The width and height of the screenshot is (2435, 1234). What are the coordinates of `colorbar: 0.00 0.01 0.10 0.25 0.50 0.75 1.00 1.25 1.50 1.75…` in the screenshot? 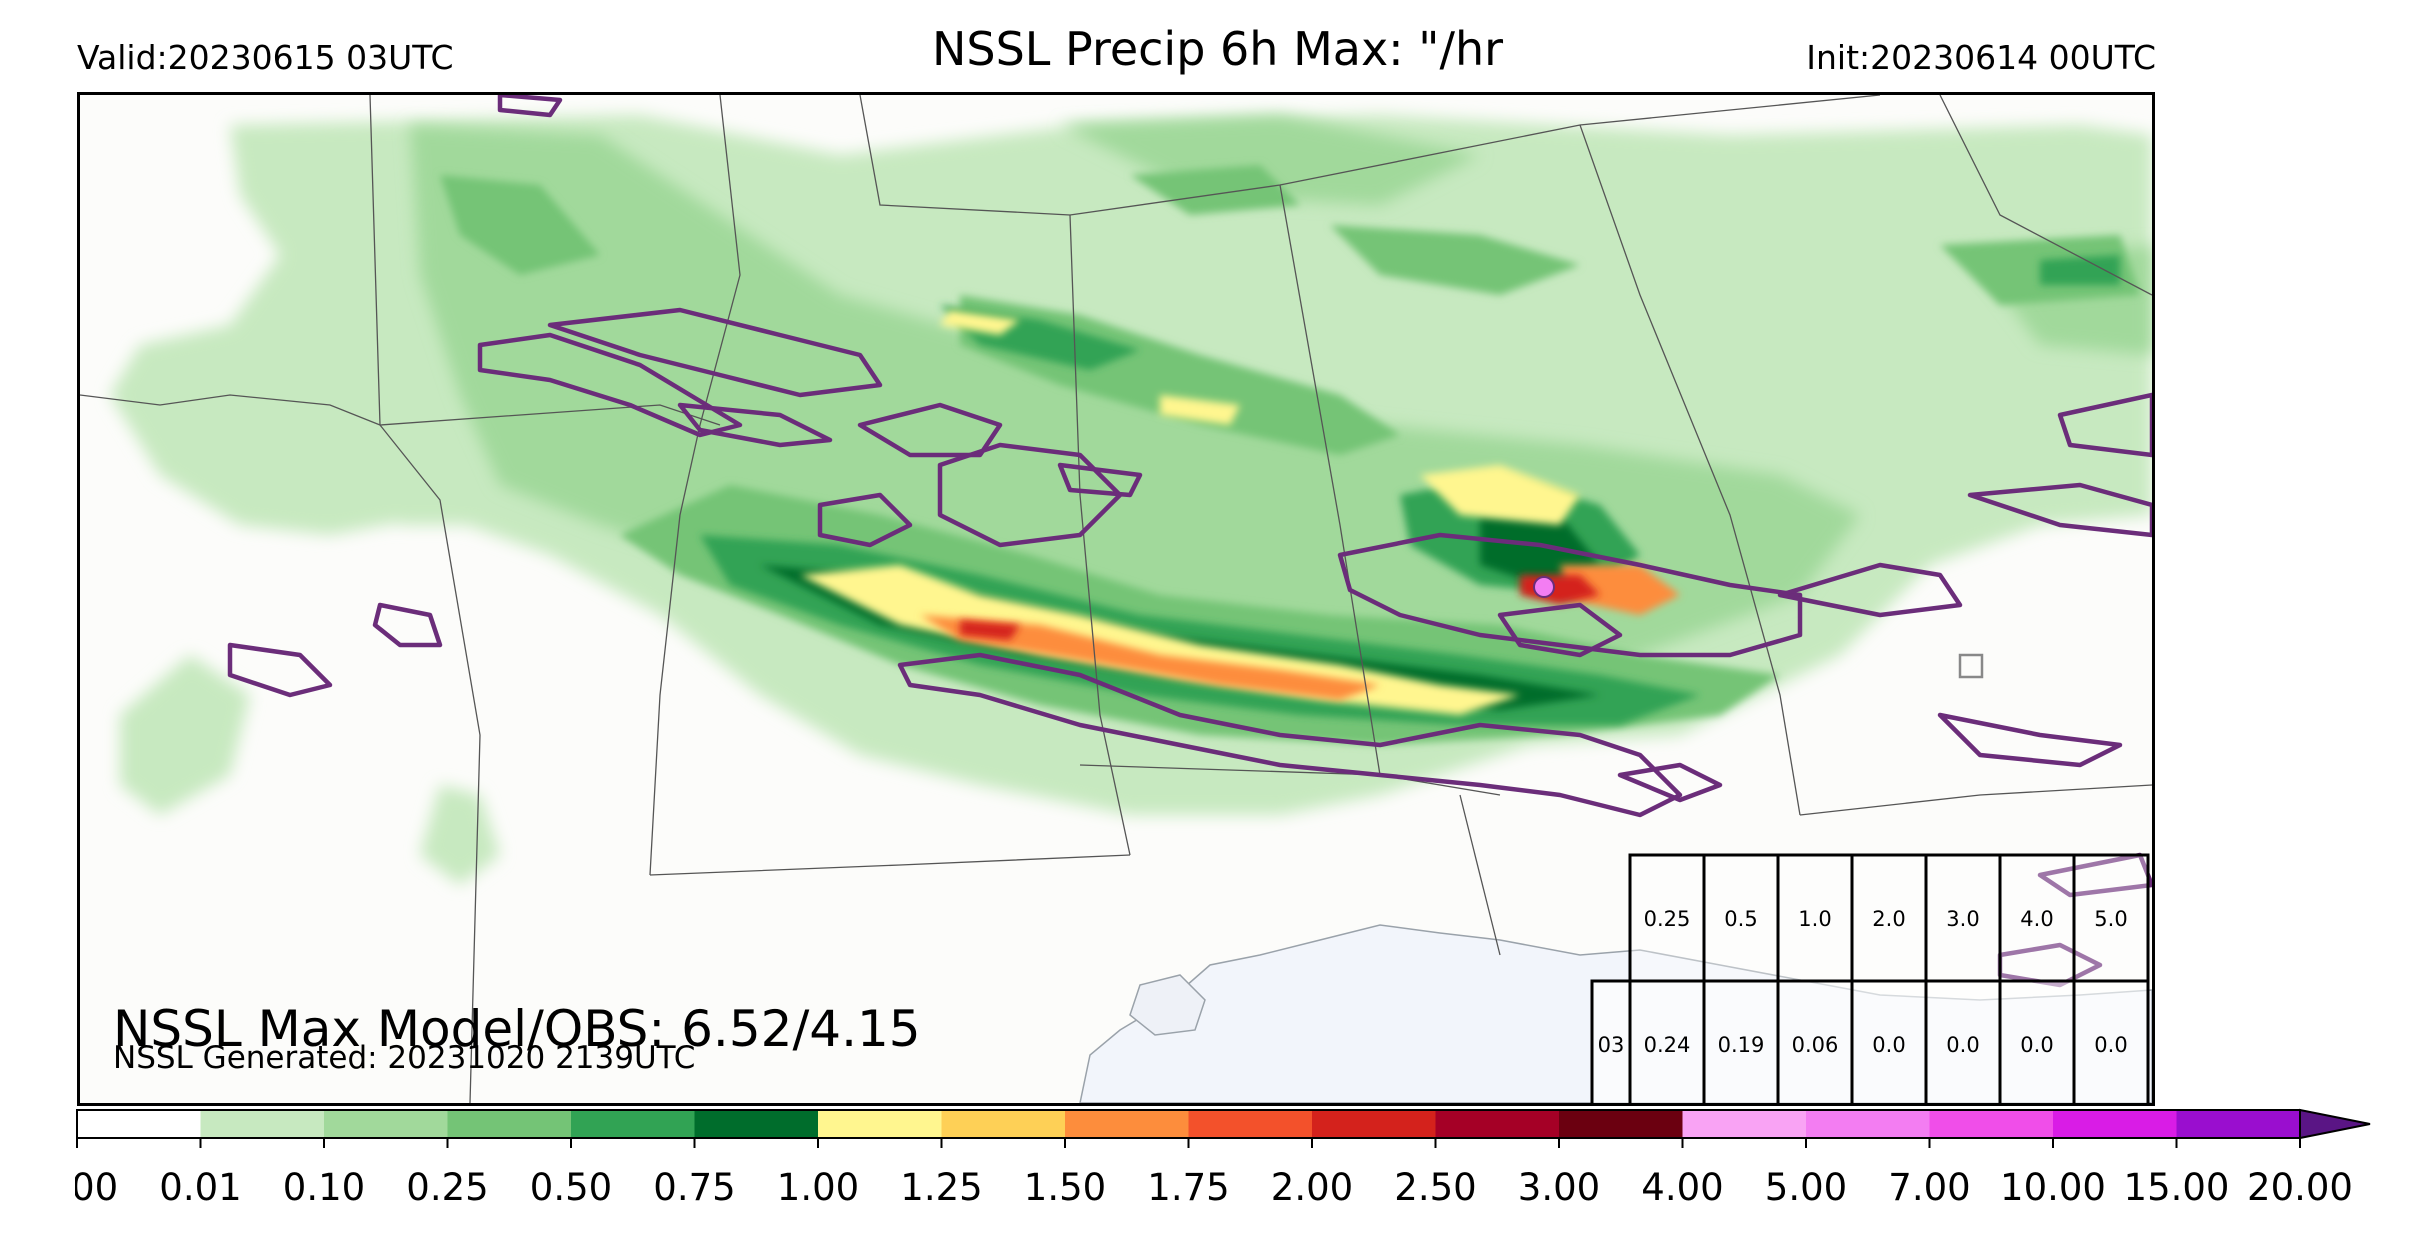 It's located at (1223, 1158).